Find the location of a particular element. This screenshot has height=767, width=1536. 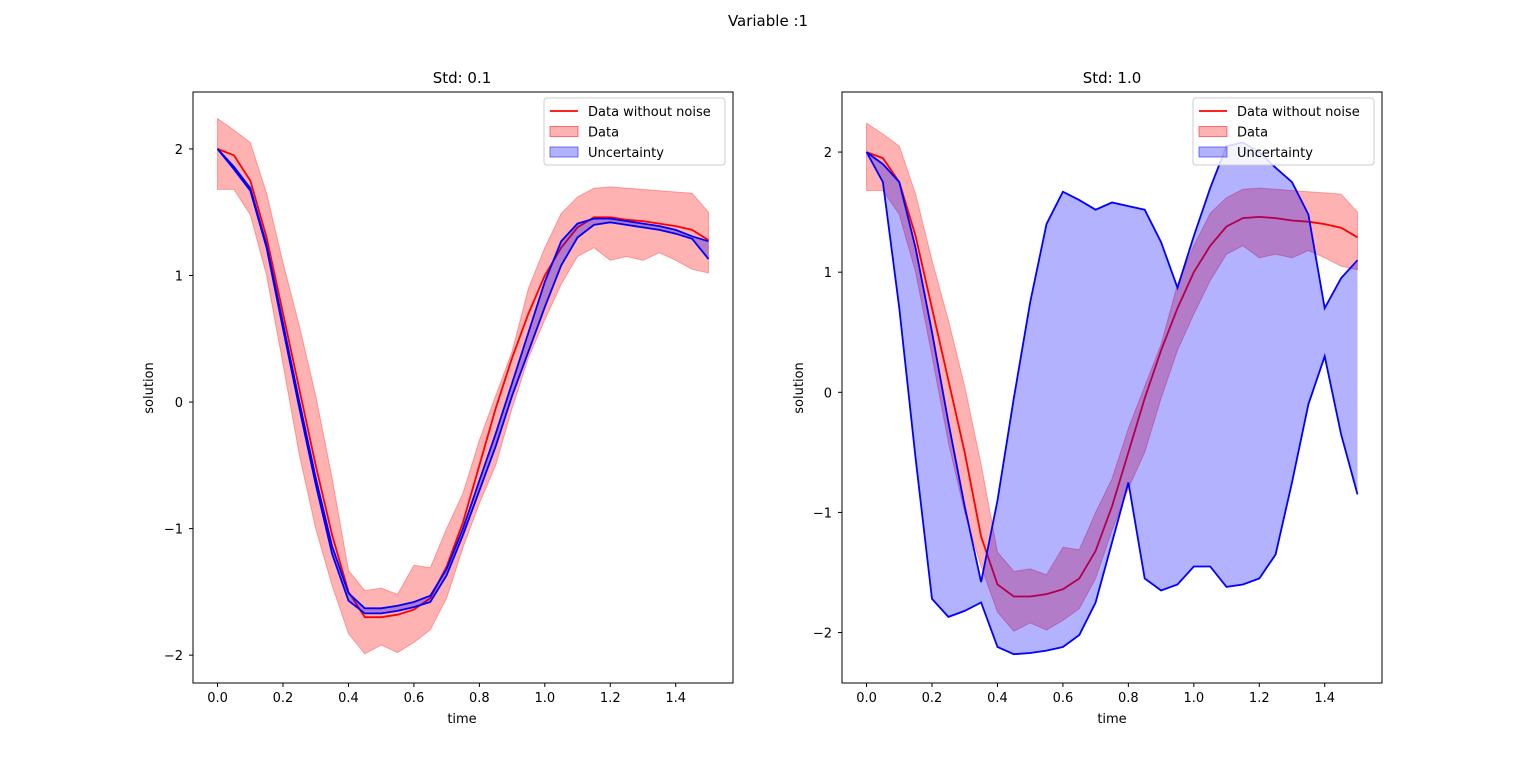

subplot-title: Std: 0.1 is located at coordinates (462, 78).